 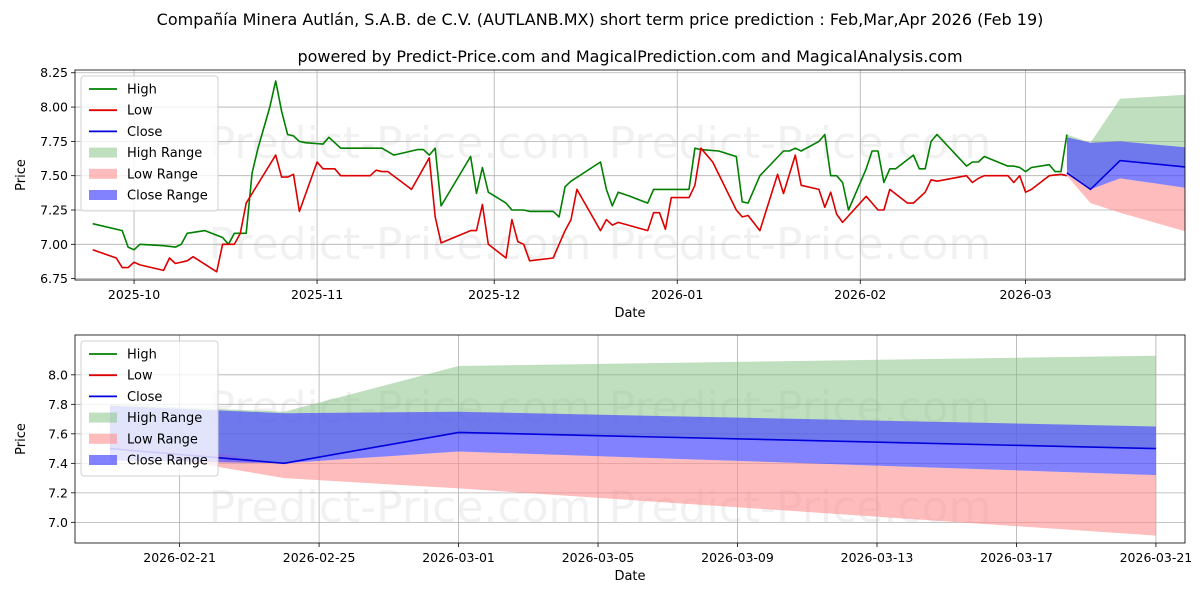 What do you see at coordinates (58, 404) in the screenshot?
I see `y-tick-label: 7.8` at bounding box center [58, 404].